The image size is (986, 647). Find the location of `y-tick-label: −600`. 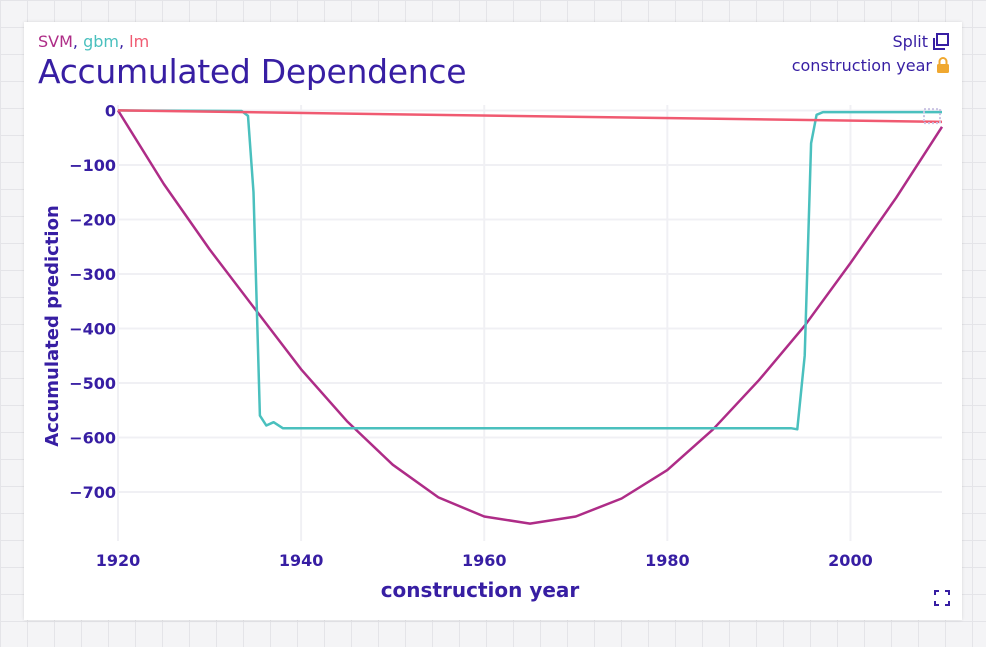

y-tick-label: −600 is located at coordinates (92, 437).